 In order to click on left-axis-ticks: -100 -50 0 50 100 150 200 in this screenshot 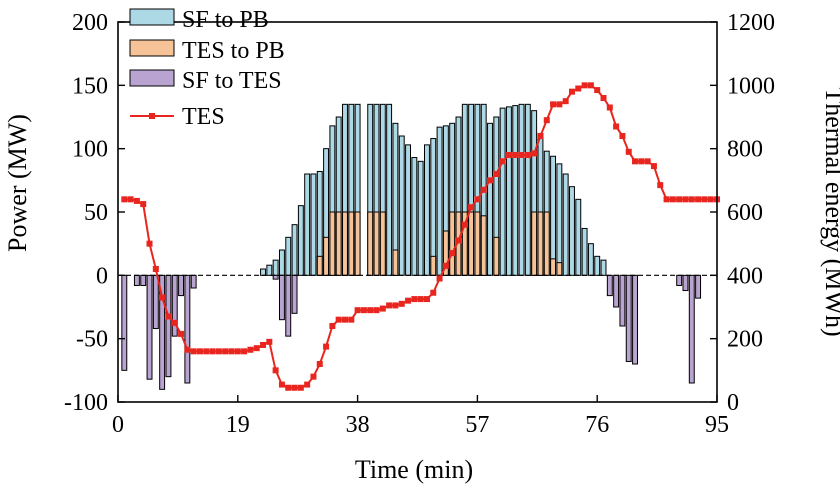, I will do `click(94, 213)`.